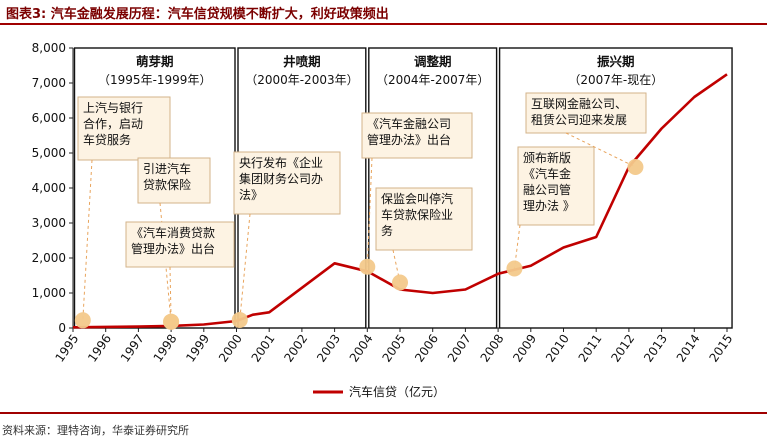 The width and height of the screenshot is (767, 447). Describe the element at coordinates (409, 123) in the screenshot. I see `event-annotation-text: 《汽车金融公司` at that location.